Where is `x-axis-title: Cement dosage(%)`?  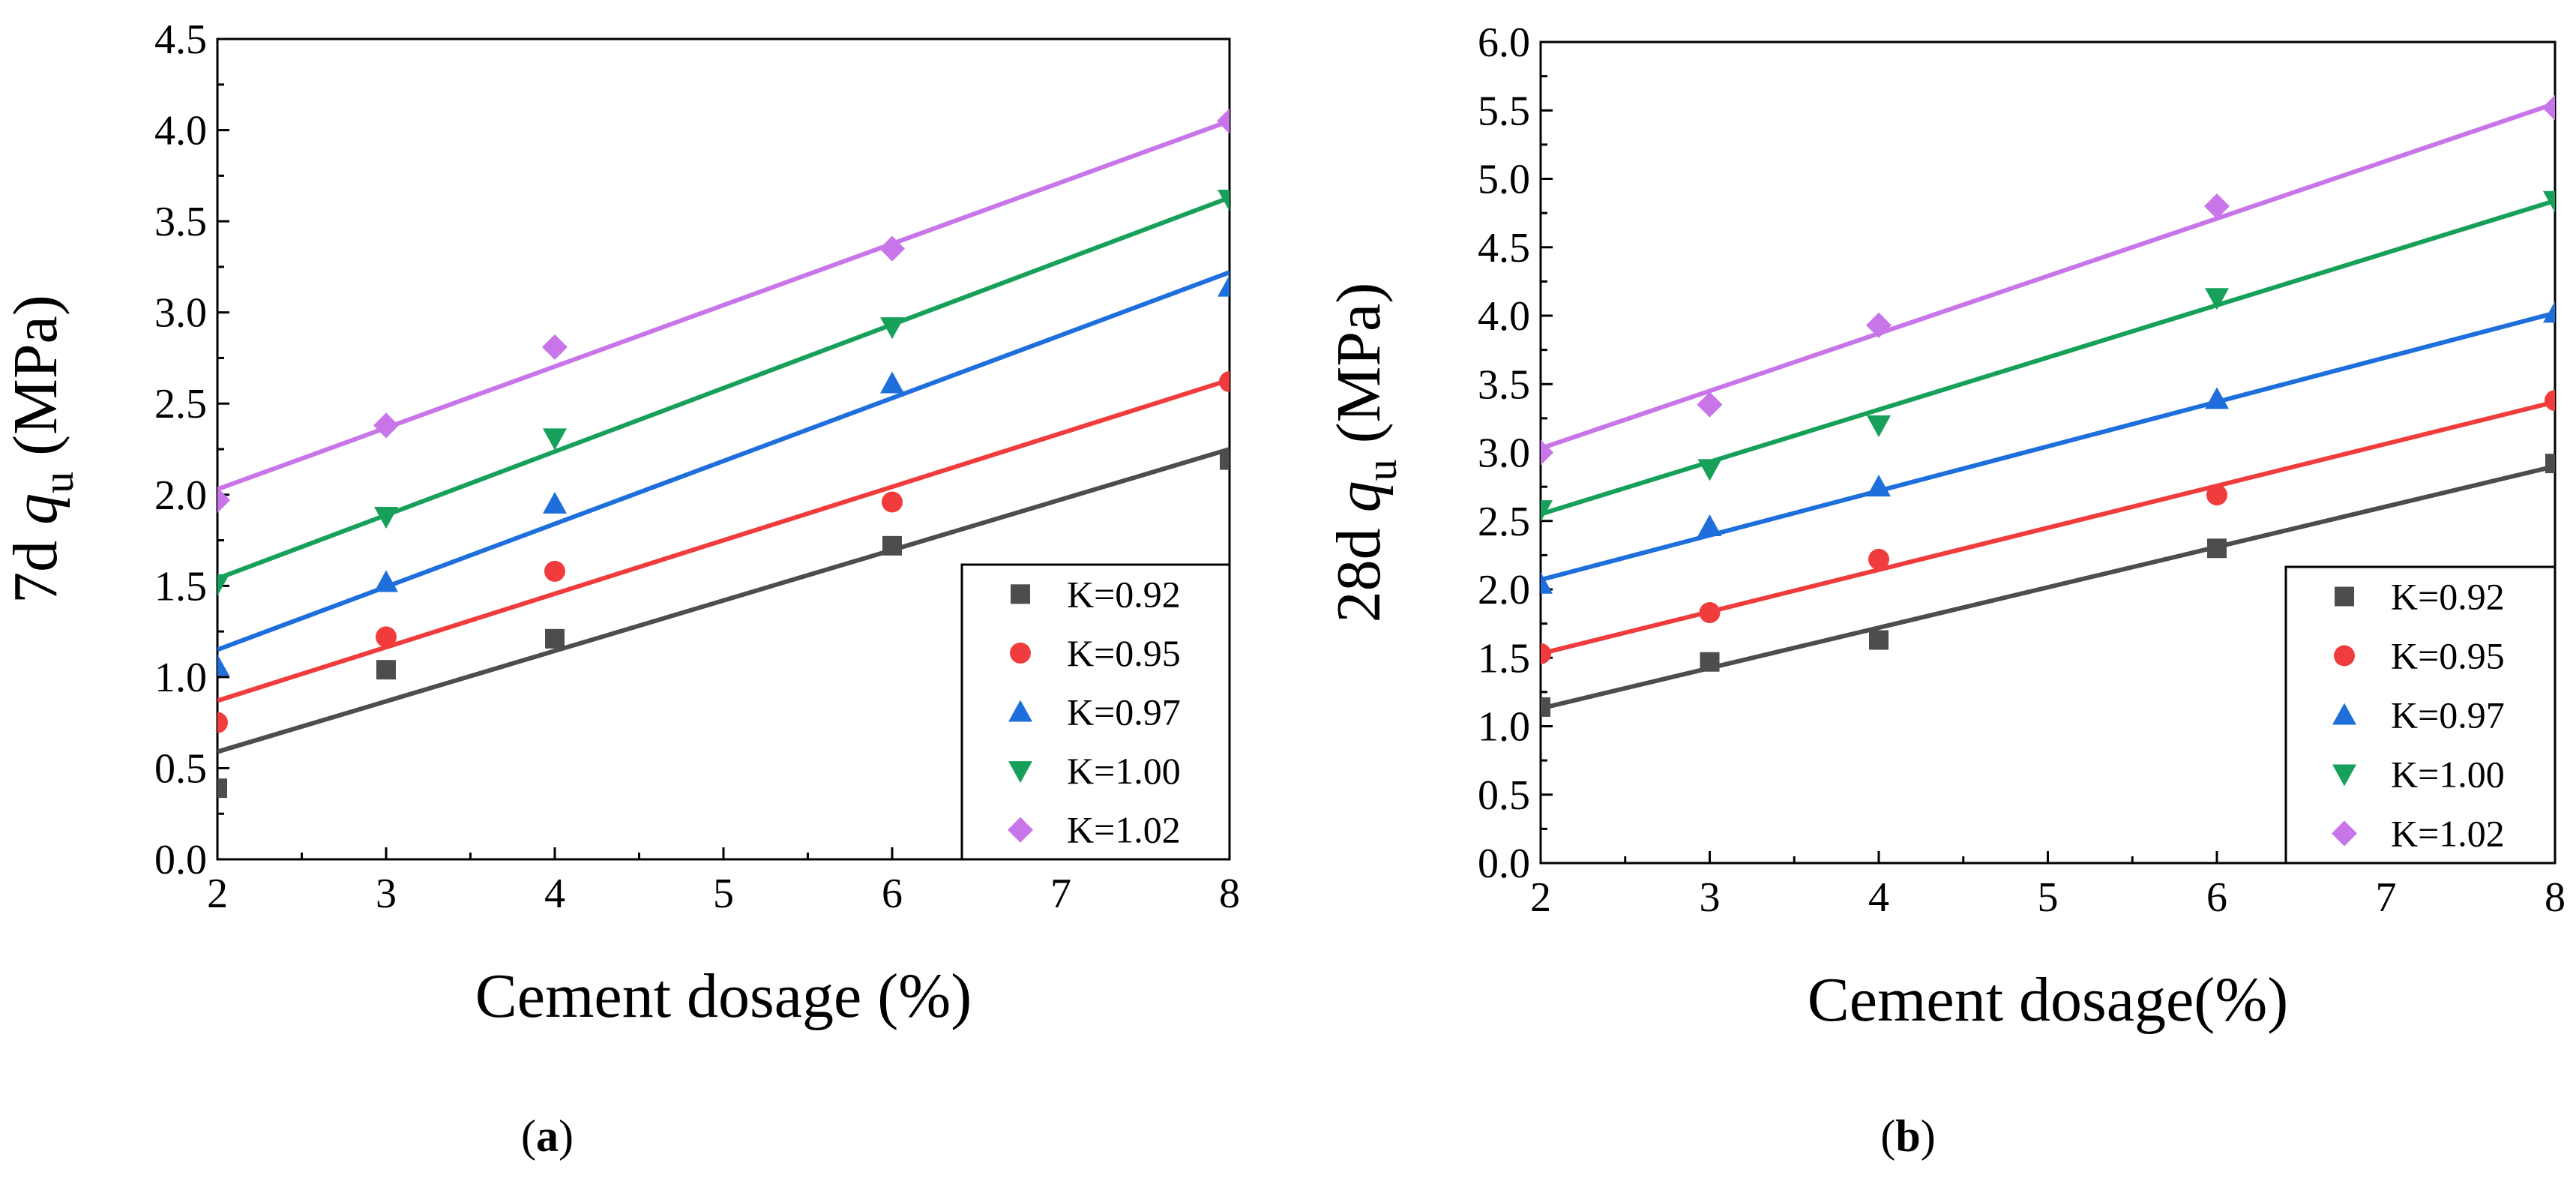
x-axis-title: Cement dosage(%) is located at coordinates (2048, 1000).